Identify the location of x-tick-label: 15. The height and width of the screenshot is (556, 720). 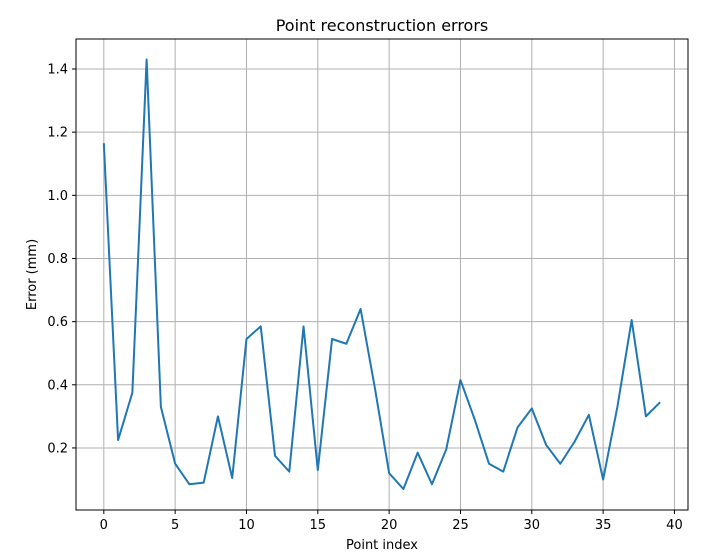
(318, 525).